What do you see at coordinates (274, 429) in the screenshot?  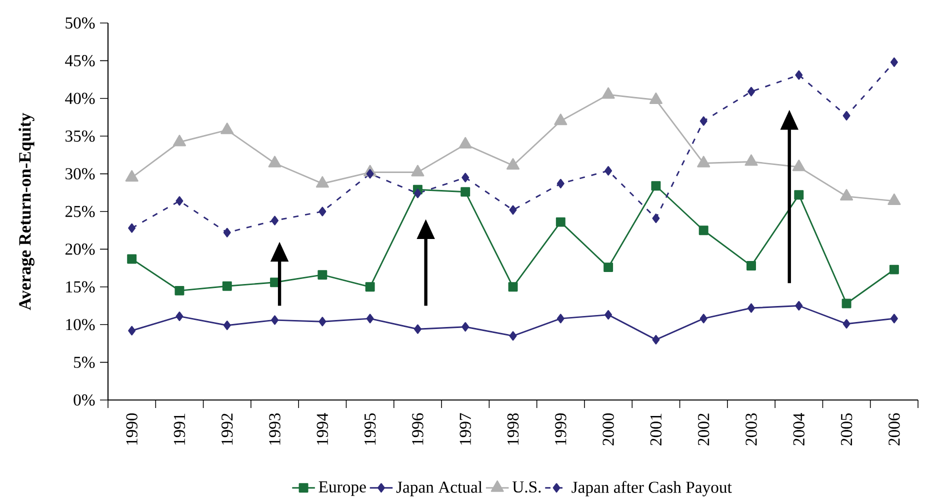 I see `x-tick-label: 1993` at bounding box center [274, 429].